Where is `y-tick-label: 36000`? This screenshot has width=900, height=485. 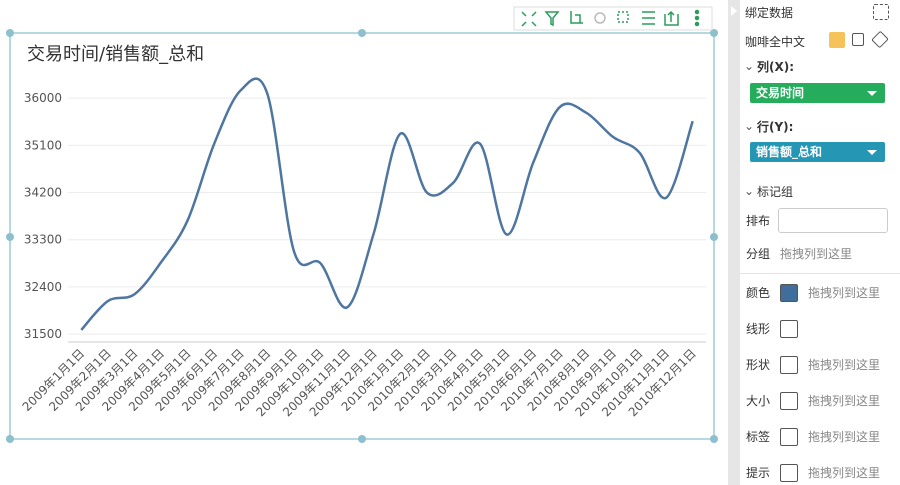
y-tick-label: 36000 is located at coordinates (43, 98).